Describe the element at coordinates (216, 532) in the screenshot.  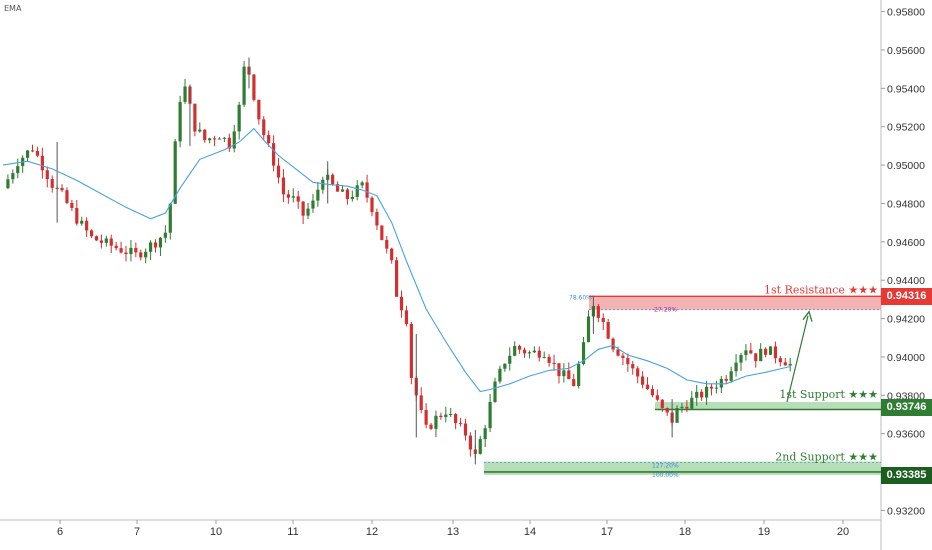
I see `x-tick-label: 10` at that location.